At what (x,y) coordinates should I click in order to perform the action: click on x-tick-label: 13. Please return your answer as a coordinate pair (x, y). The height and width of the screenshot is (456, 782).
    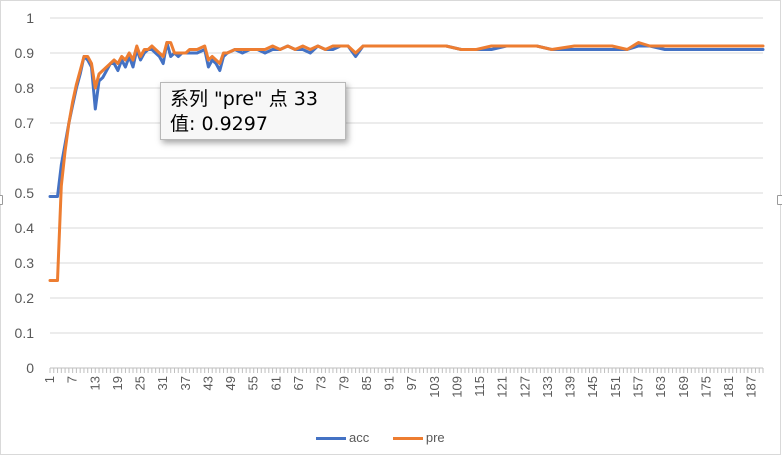
    Looking at the image, I should click on (94, 383).